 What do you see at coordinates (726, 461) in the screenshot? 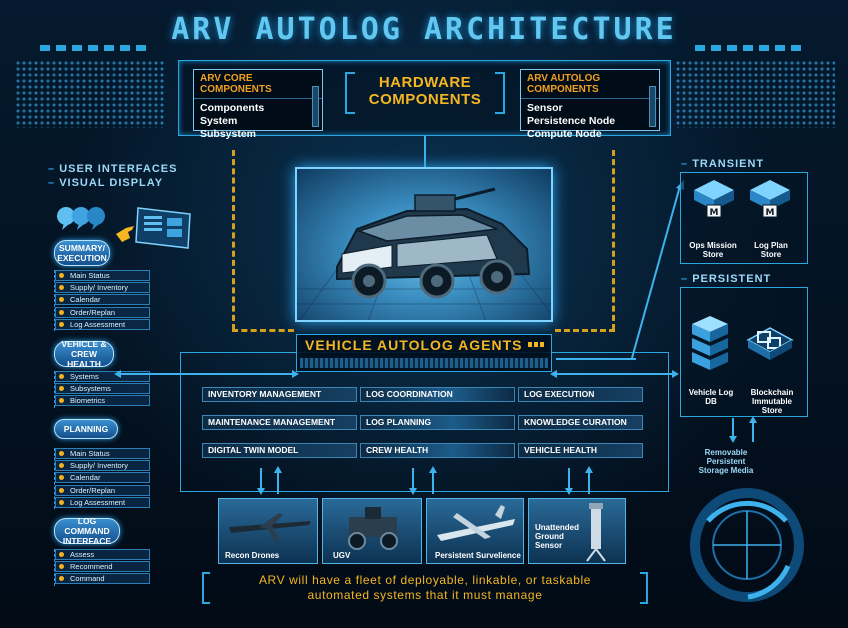
I see `removable-storage-label: Removable Persistent Storage Media` at bounding box center [726, 461].